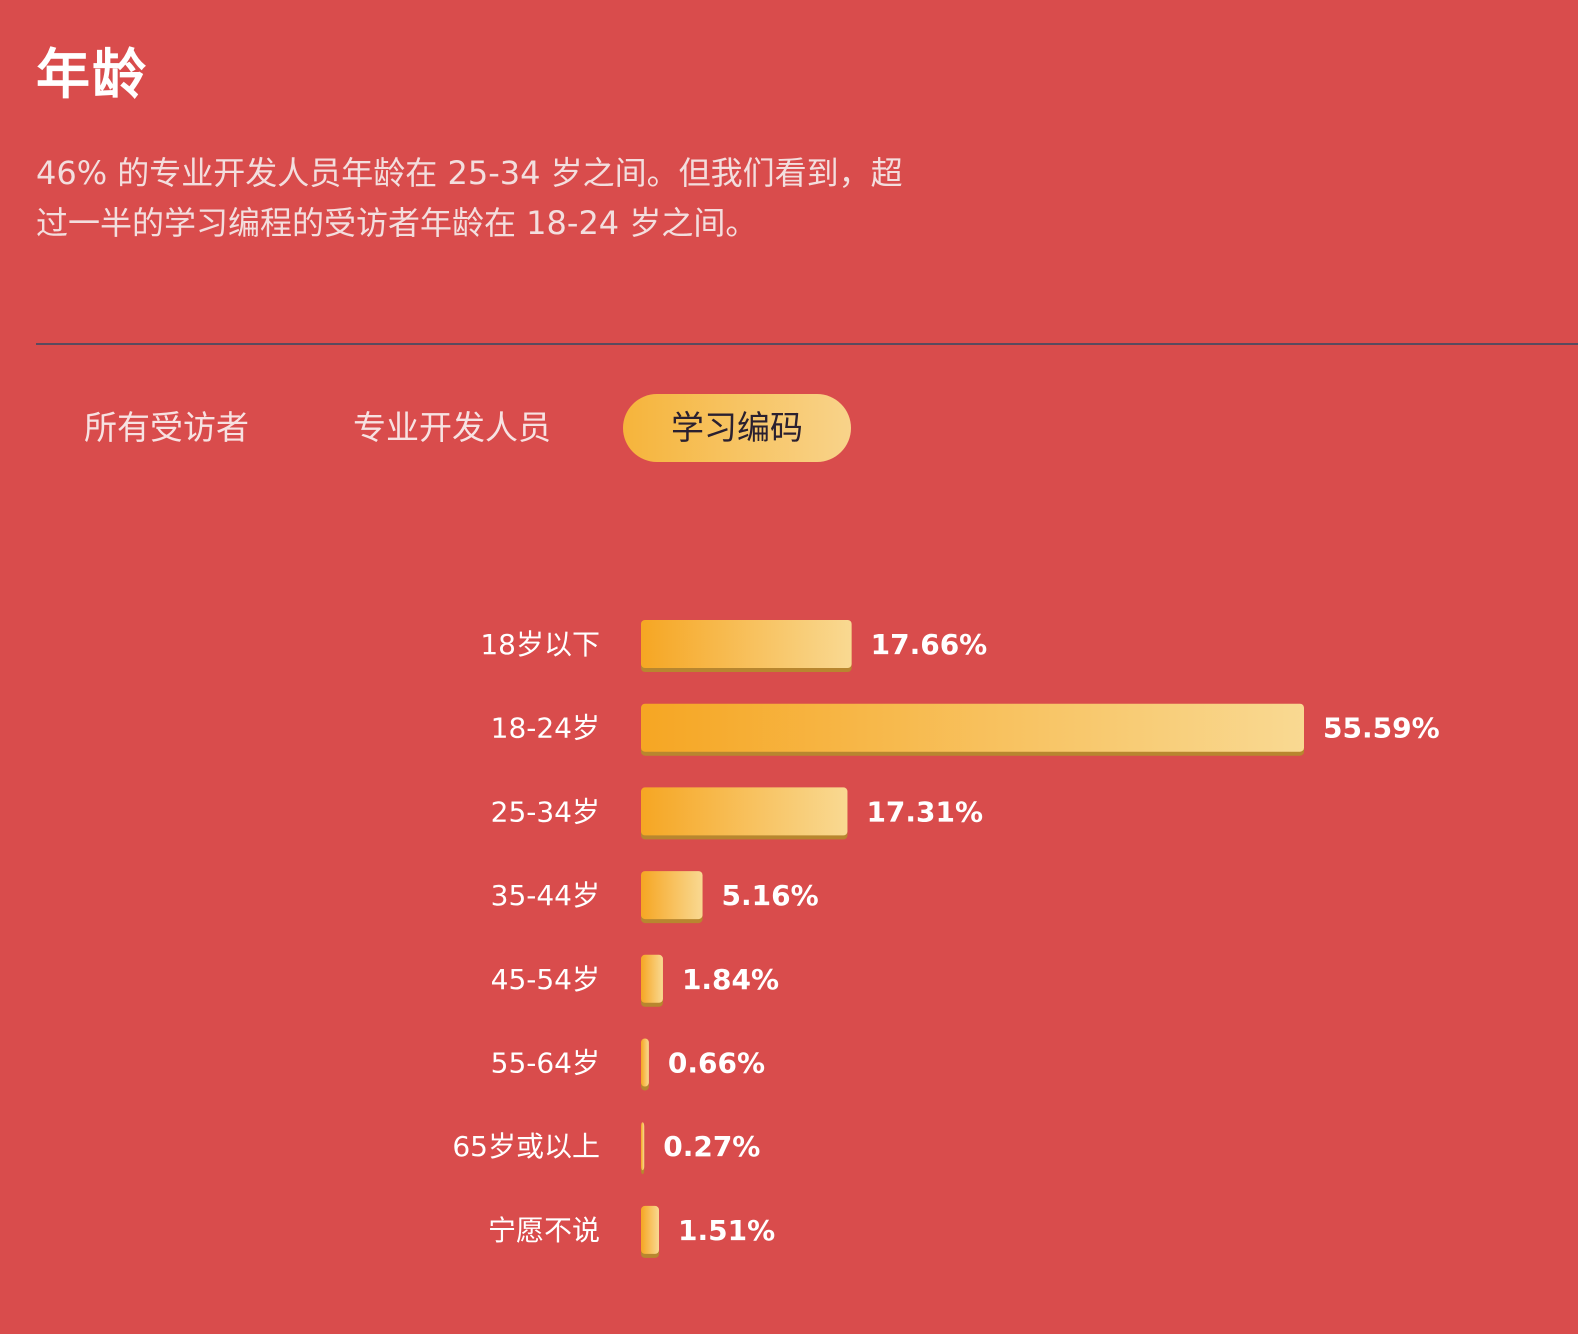 The width and height of the screenshot is (1578, 1334). What do you see at coordinates (545, 979) in the screenshot?
I see `category-label: 45-54岁` at bounding box center [545, 979].